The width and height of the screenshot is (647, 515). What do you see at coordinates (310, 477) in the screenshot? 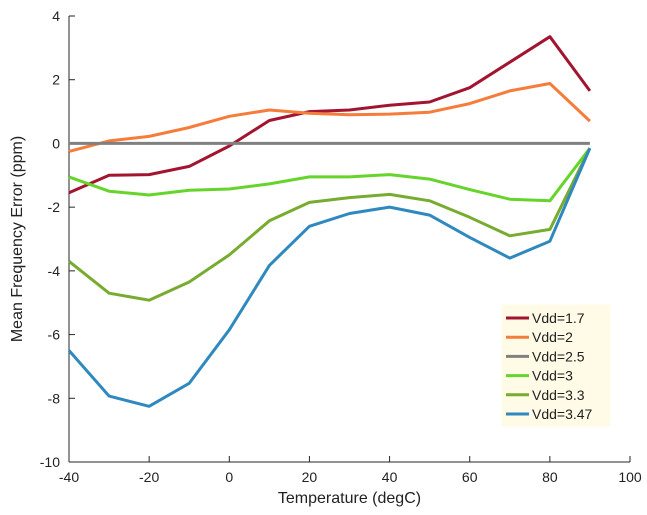
I see `x-tick-label: 20` at bounding box center [310, 477].